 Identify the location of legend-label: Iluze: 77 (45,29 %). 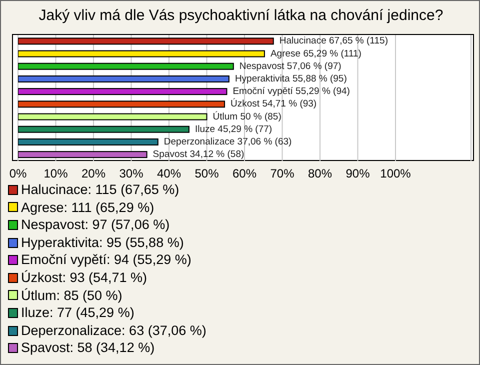
(77, 313).